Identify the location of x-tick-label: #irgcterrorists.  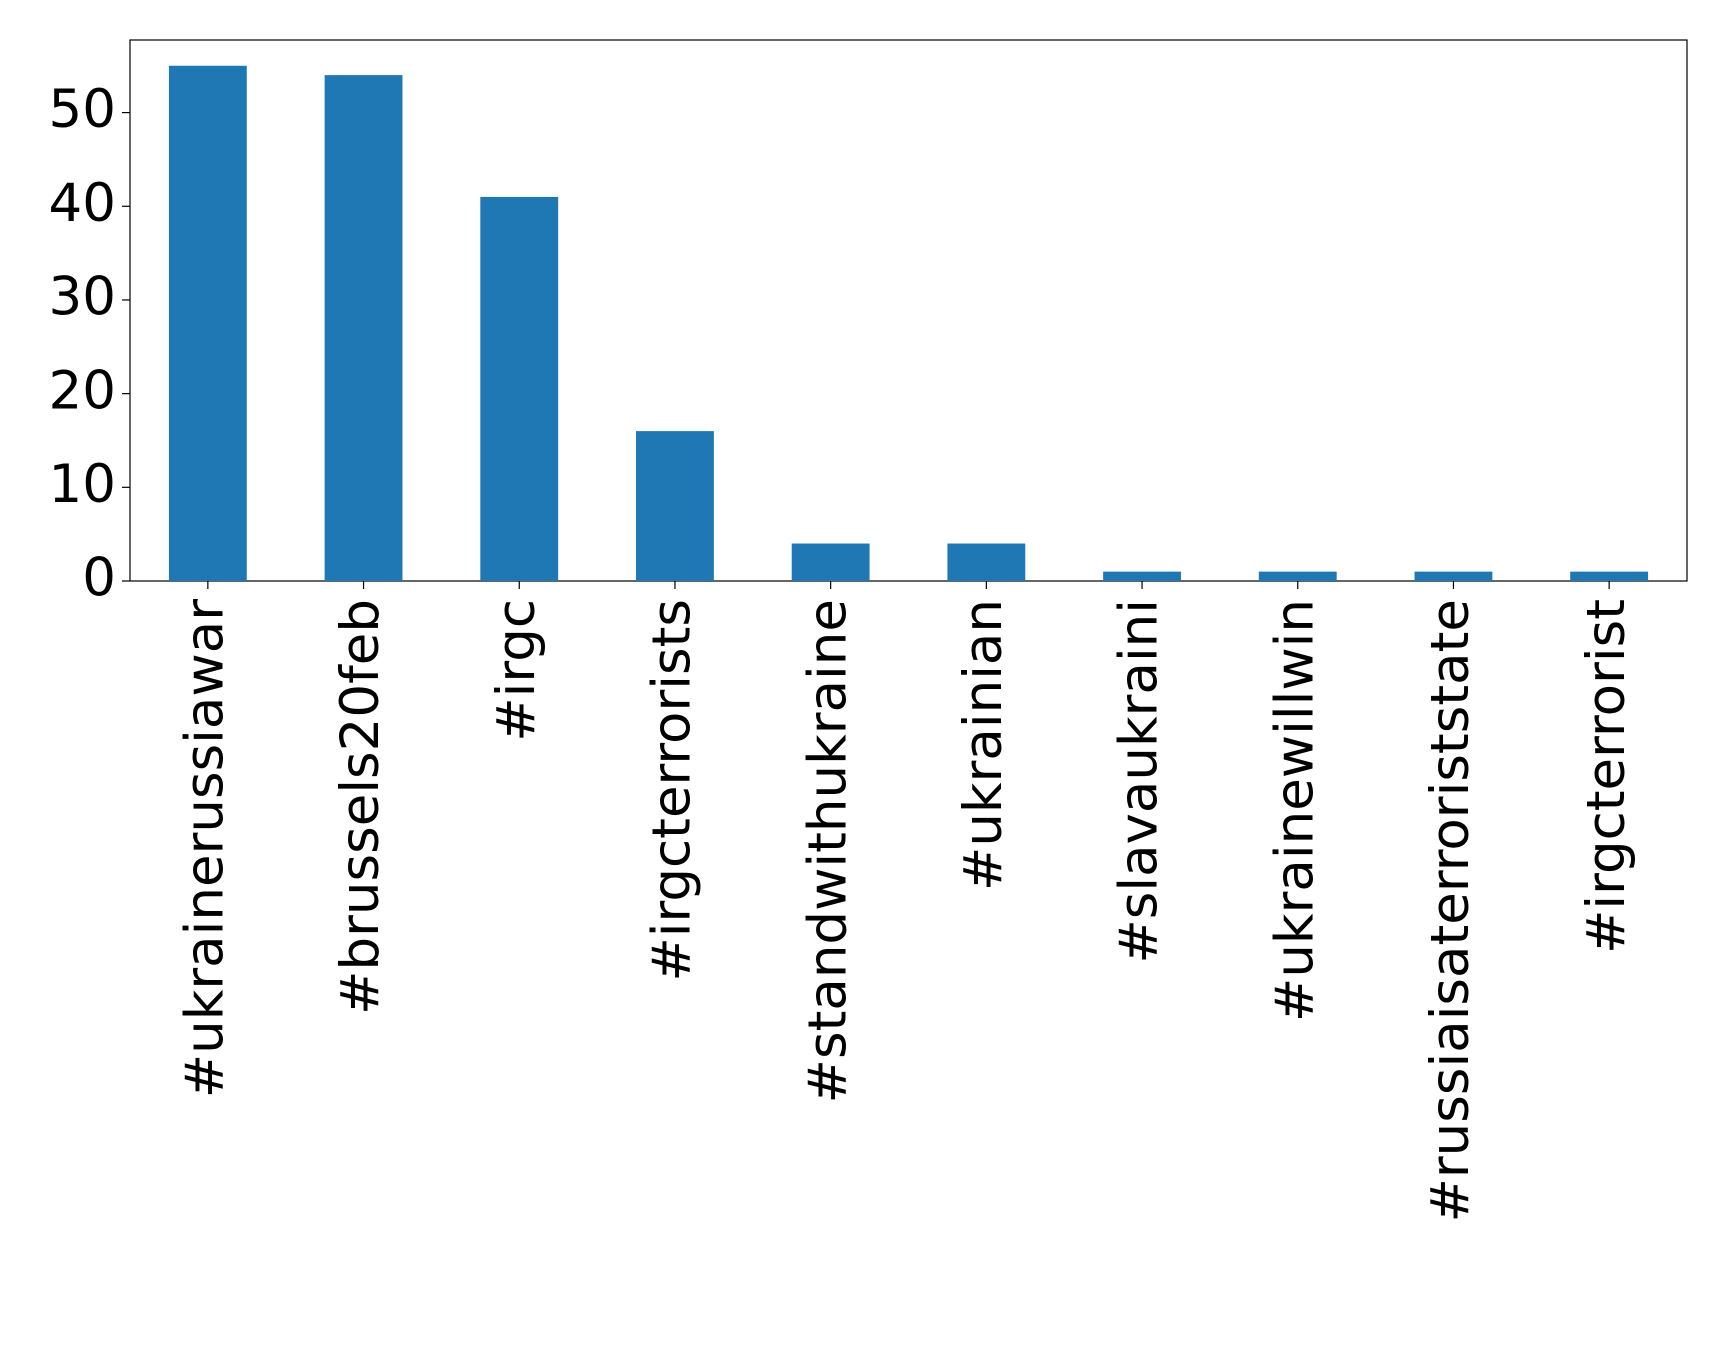
(672, 790).